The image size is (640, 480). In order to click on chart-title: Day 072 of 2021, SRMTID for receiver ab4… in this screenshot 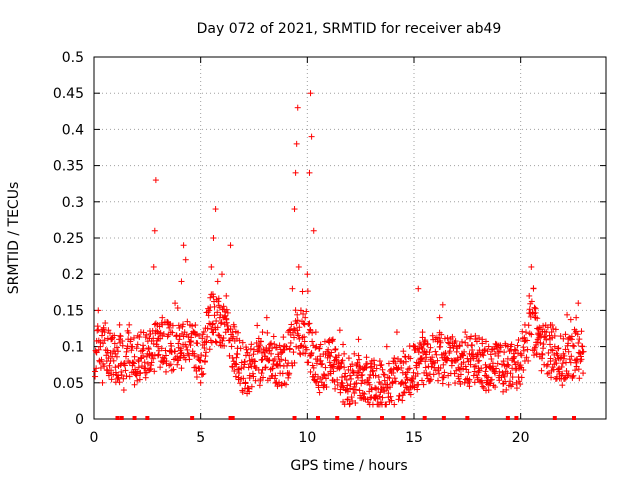, I will do `click(349, 29)`.